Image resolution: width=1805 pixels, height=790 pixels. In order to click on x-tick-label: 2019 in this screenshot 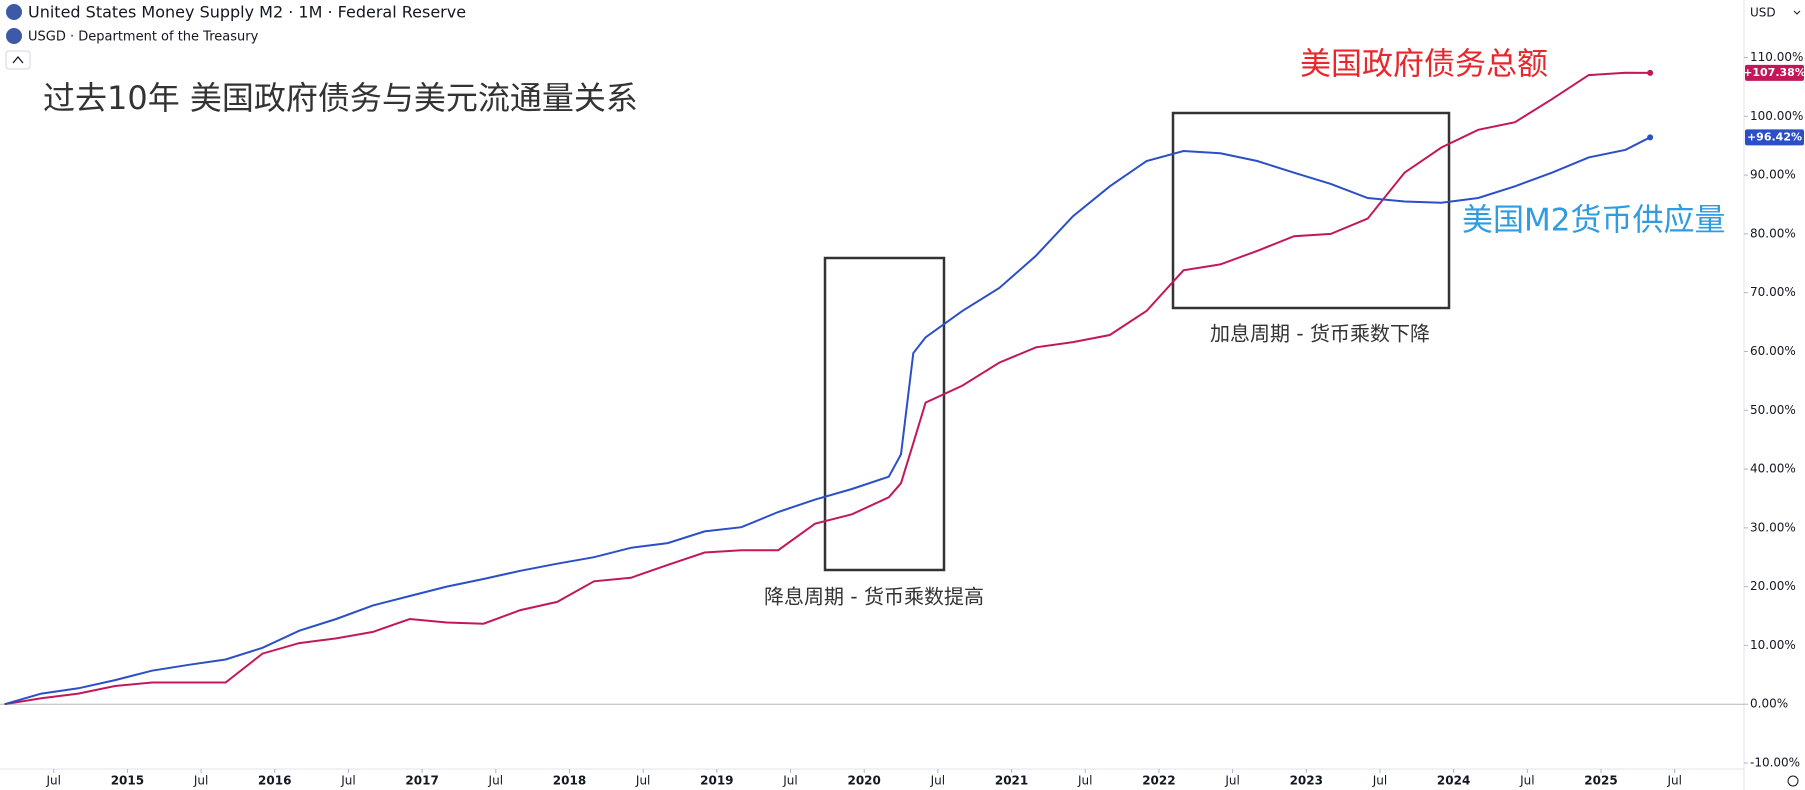, I will do `click(716, 781)`.